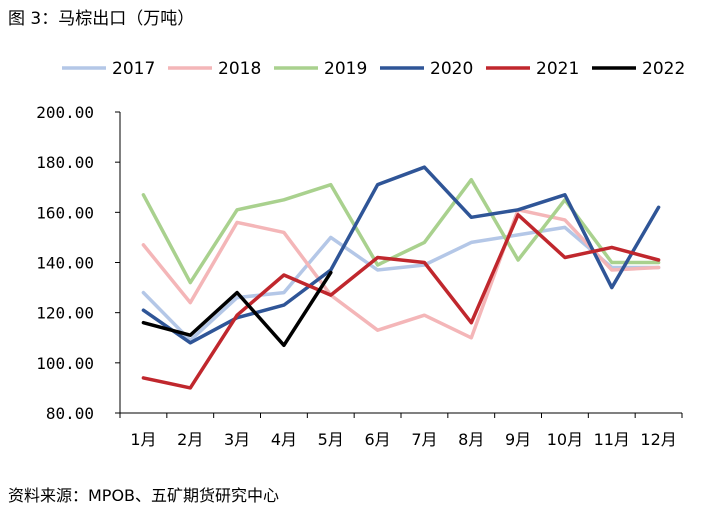 The height and width of the screenshot is (522, 722). What do you see at coordinates (471, 439) in the screenshot?
I see `x-tick-label: 8月` at bounding box center [471, 439].